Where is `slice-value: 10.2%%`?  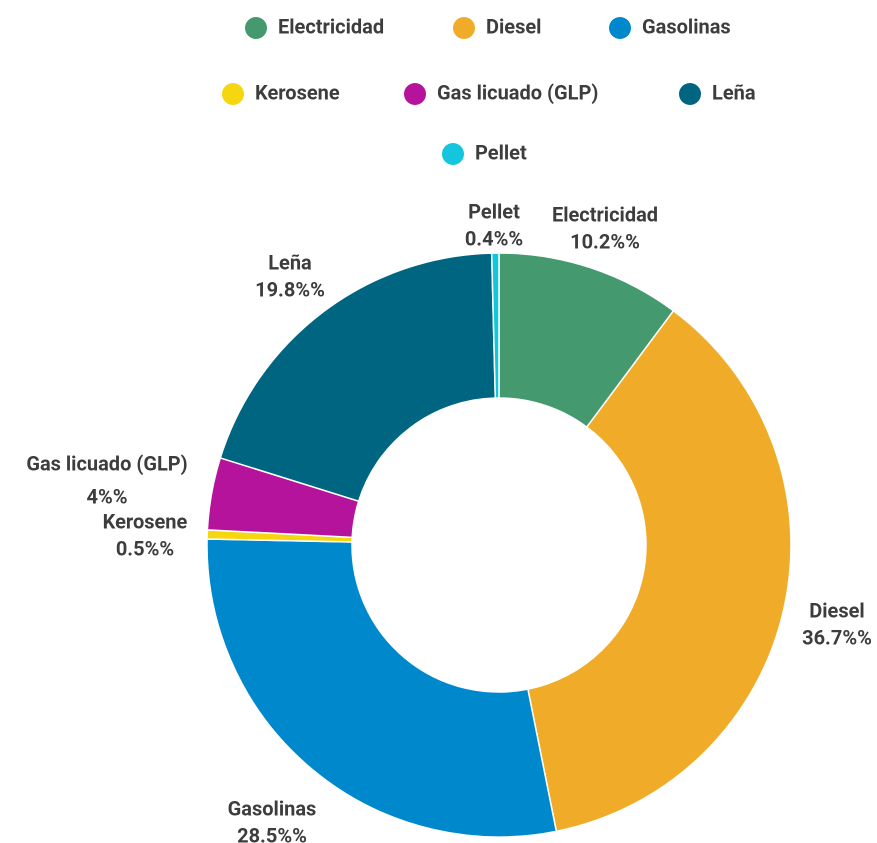
slice-value: 10.2%% is located at coordinates (605, 241).